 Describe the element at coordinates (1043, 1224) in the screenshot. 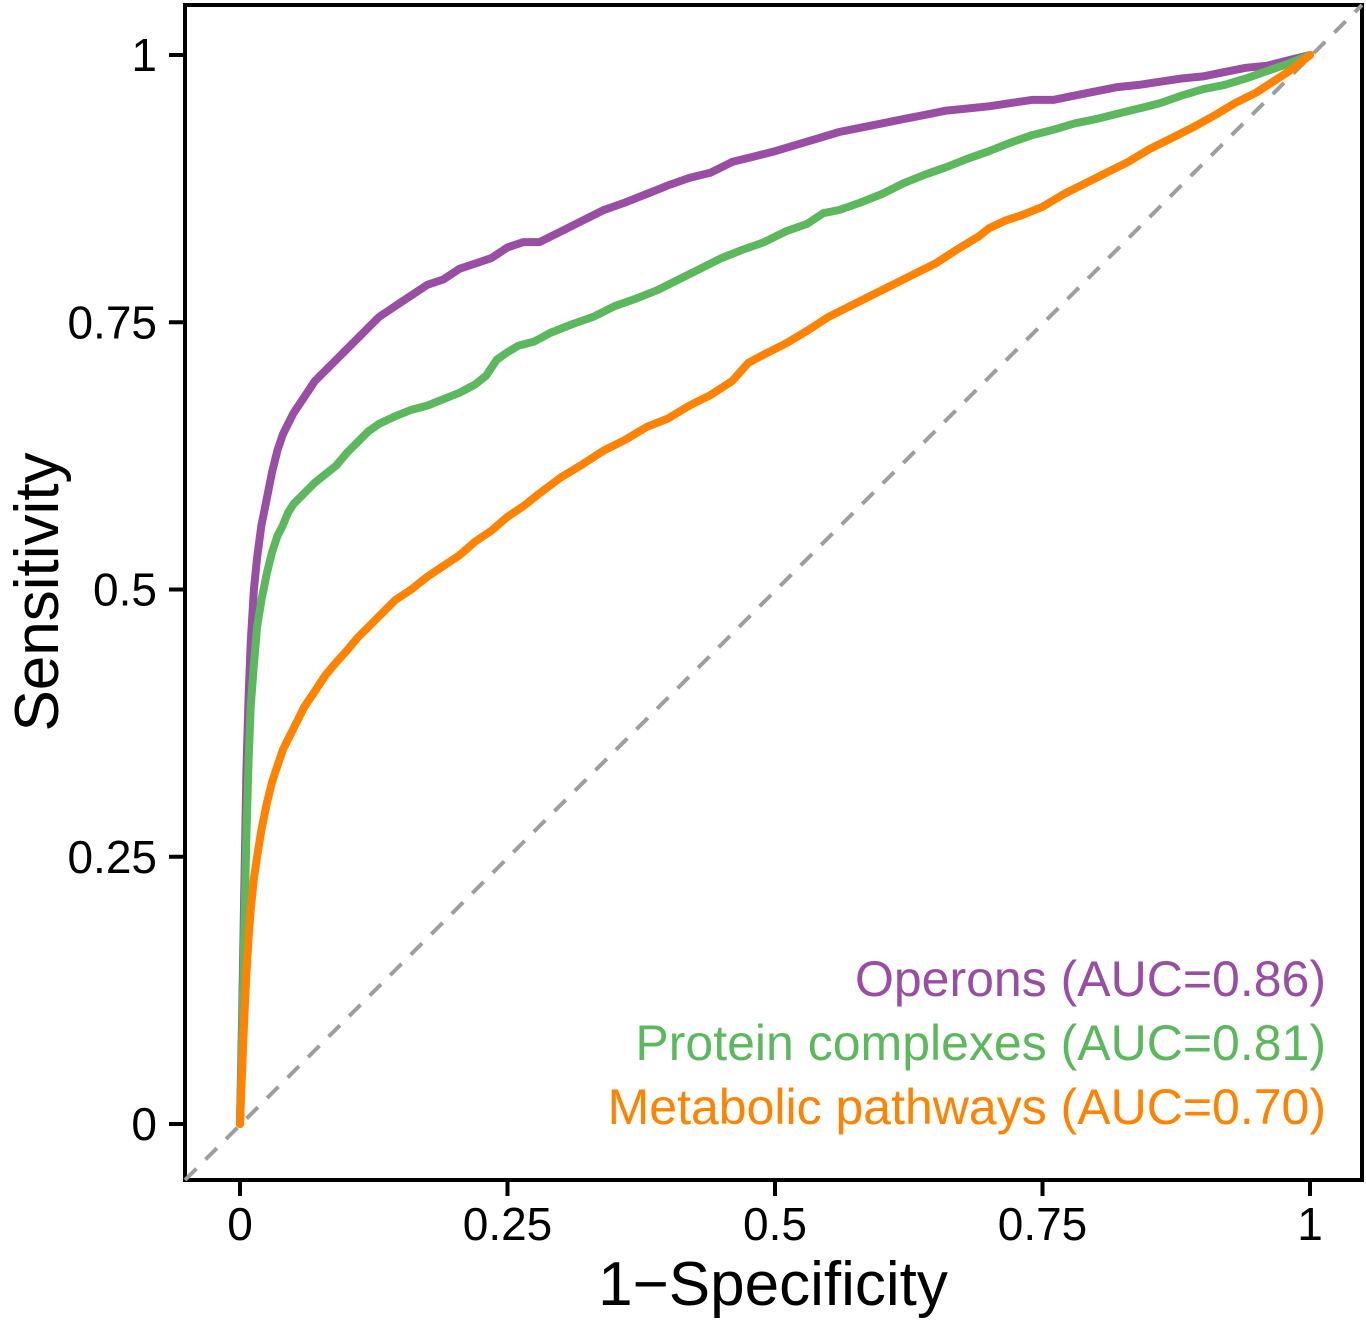

I see `x-tick-label: 0.75` at that location.